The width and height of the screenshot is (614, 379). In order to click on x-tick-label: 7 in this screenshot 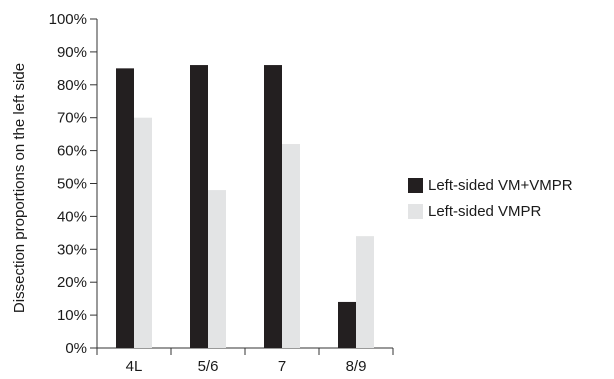, I will do `click(282, 366)`.